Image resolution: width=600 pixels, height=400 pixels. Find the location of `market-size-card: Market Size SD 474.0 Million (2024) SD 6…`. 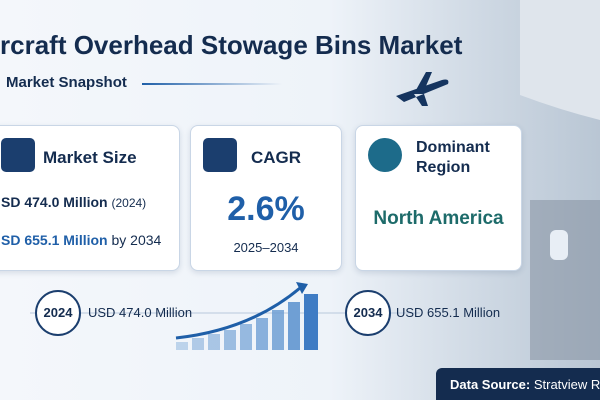

market-size-card: Market Size SD 474.0 Million (2024) SD 6… is located at coordinates (90, 198).